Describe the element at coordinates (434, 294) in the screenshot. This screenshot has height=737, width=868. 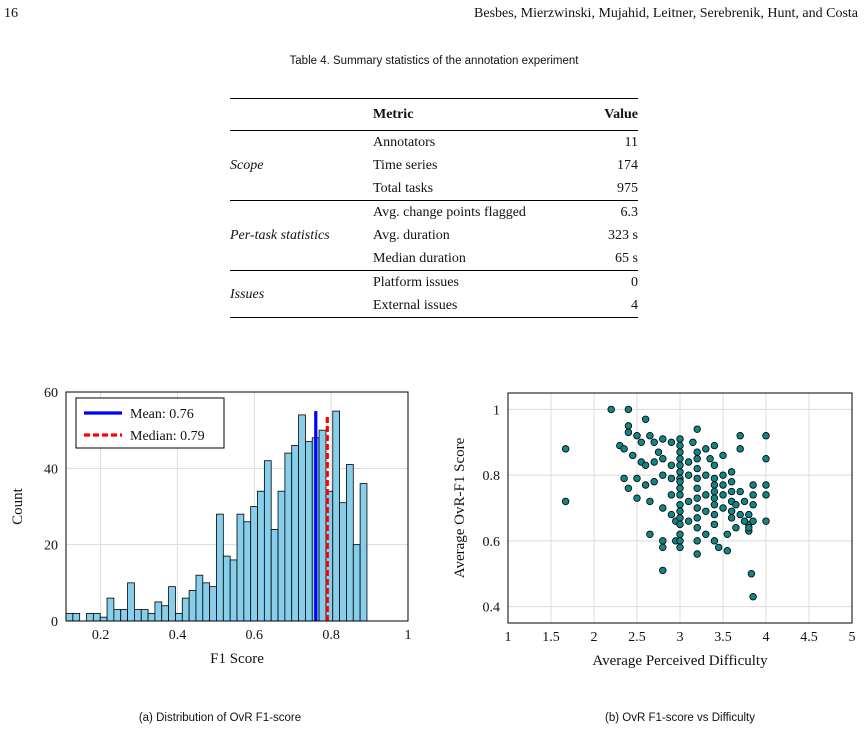
I see `table-row: Issues Platform issues 0` at that location.